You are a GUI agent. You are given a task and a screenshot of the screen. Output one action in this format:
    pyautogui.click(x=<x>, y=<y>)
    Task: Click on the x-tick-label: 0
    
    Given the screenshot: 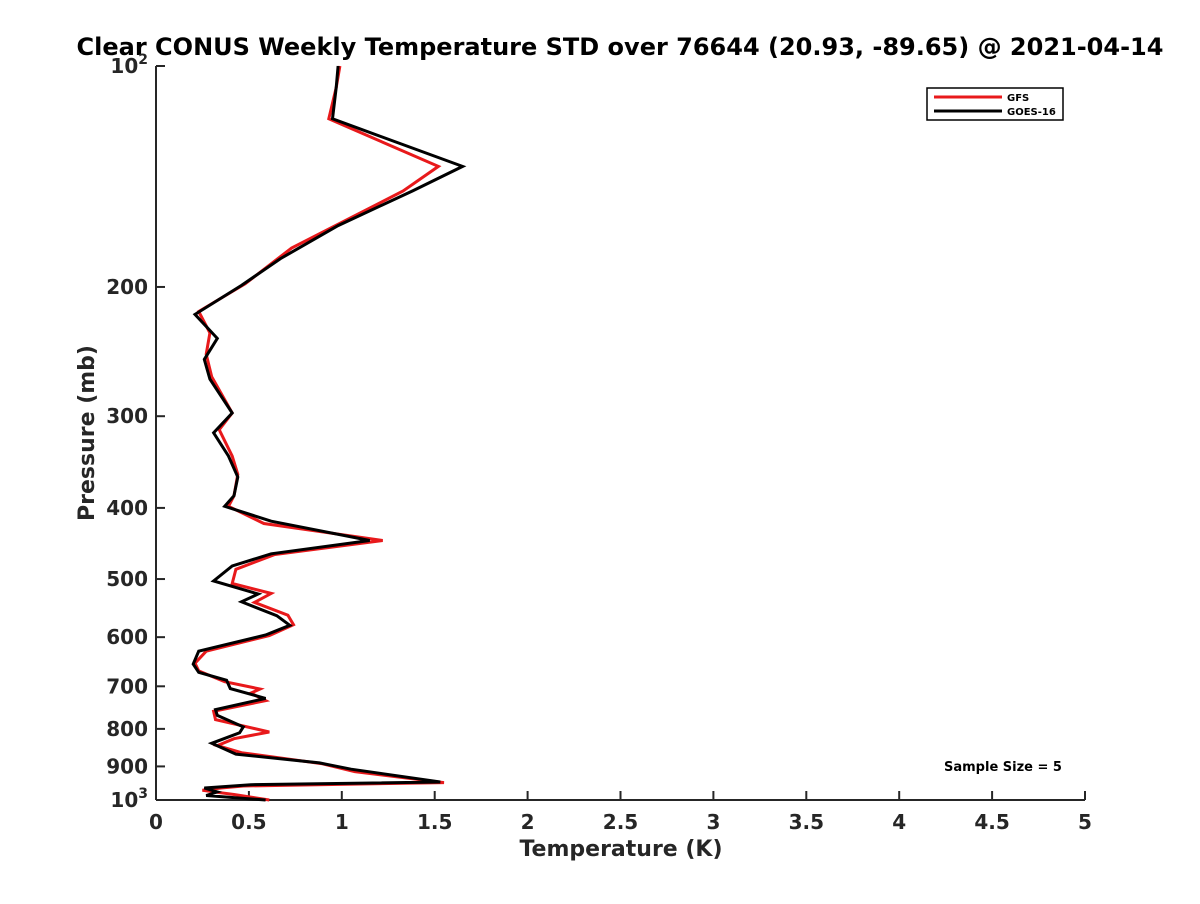 What is the action you would take?
    pyautogui.click(x=156, y=822)
    